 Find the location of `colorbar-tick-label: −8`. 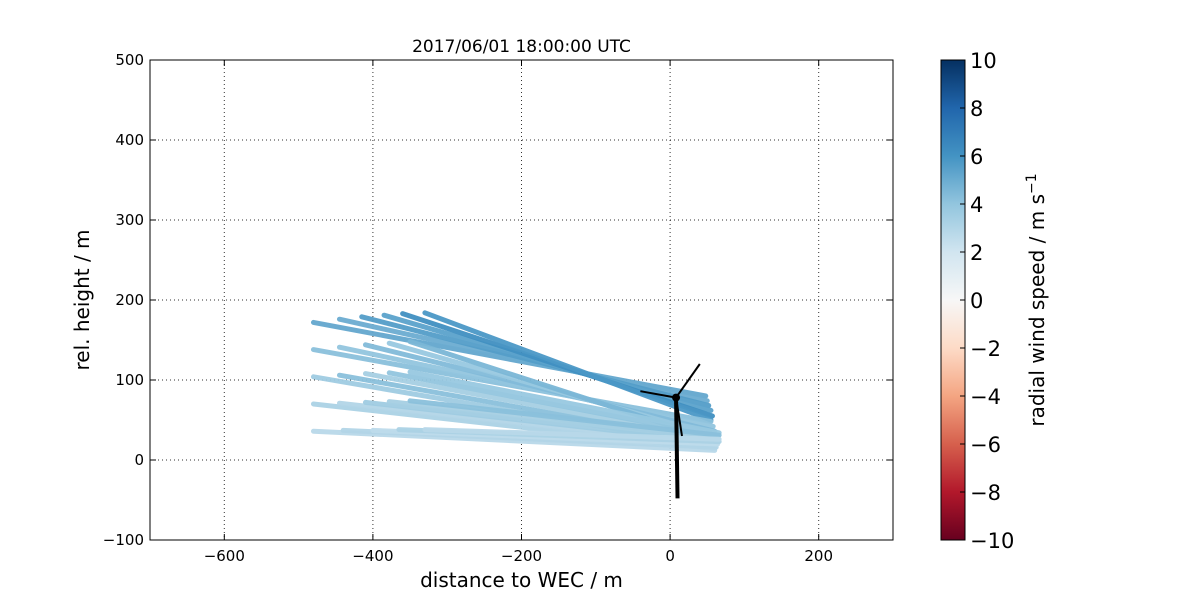

colorbar-tick-label: −8 is located at coordinates (985, 493).